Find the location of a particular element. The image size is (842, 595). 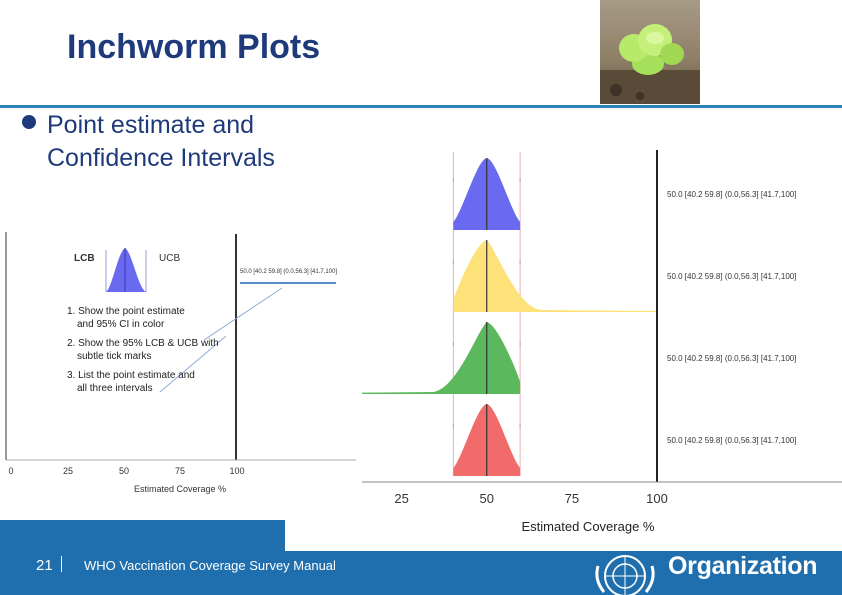

un-emblem-icon is located at coordinates (625, 575).